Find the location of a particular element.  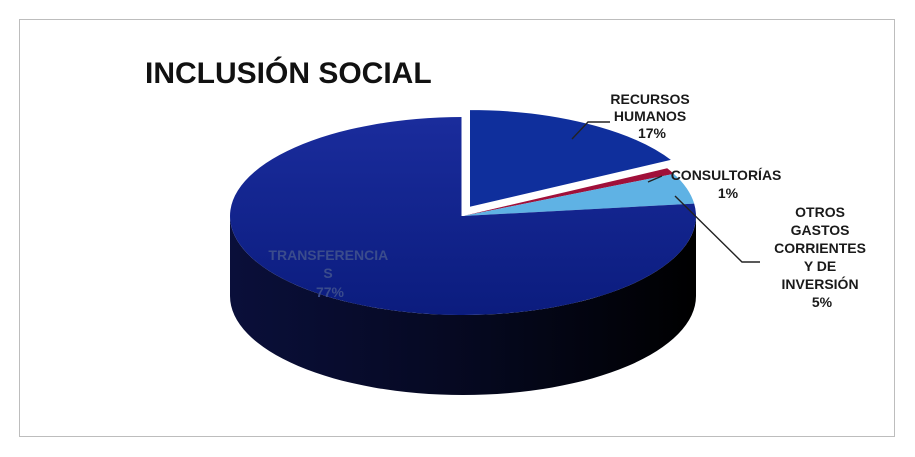

label-line: CONSULTORÍAS is located at coordinates (726, 175).